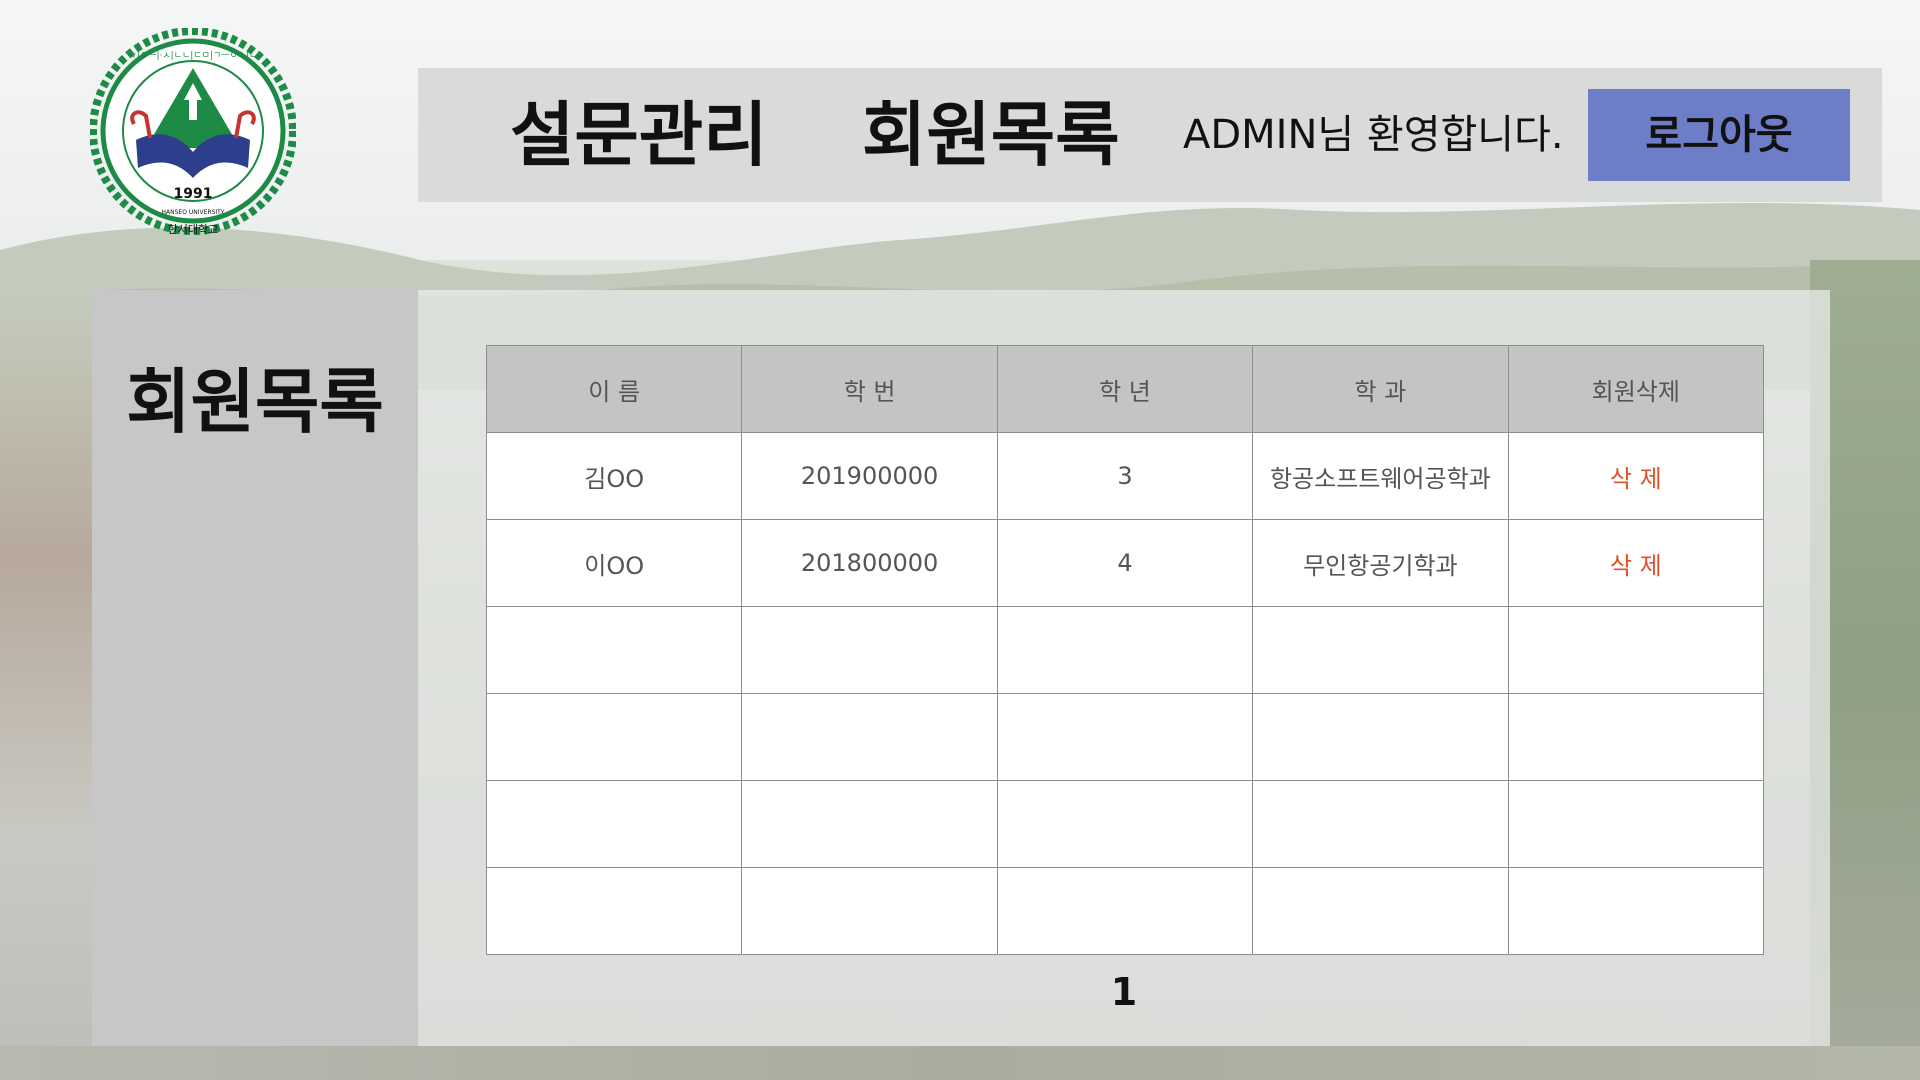  What do you see at coordinates (46, 680) in the screenshot?
I see `background-left-scenery` at bounding box center [46, 680].